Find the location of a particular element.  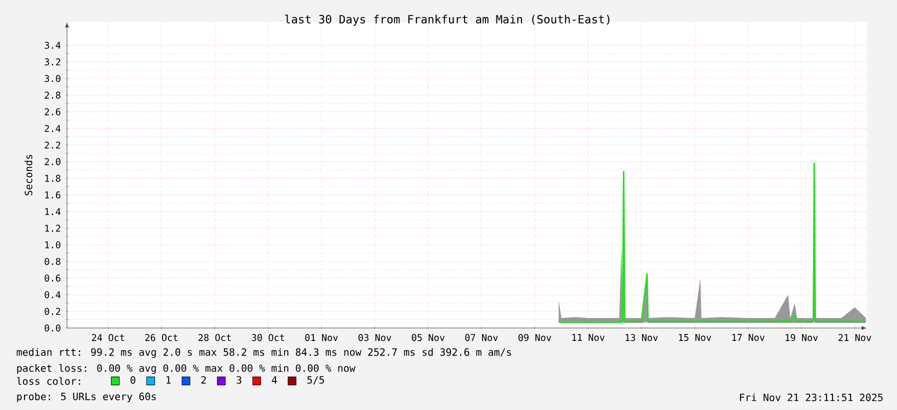

y-tick-label: 0.6 is located at coordinates (52, 278).